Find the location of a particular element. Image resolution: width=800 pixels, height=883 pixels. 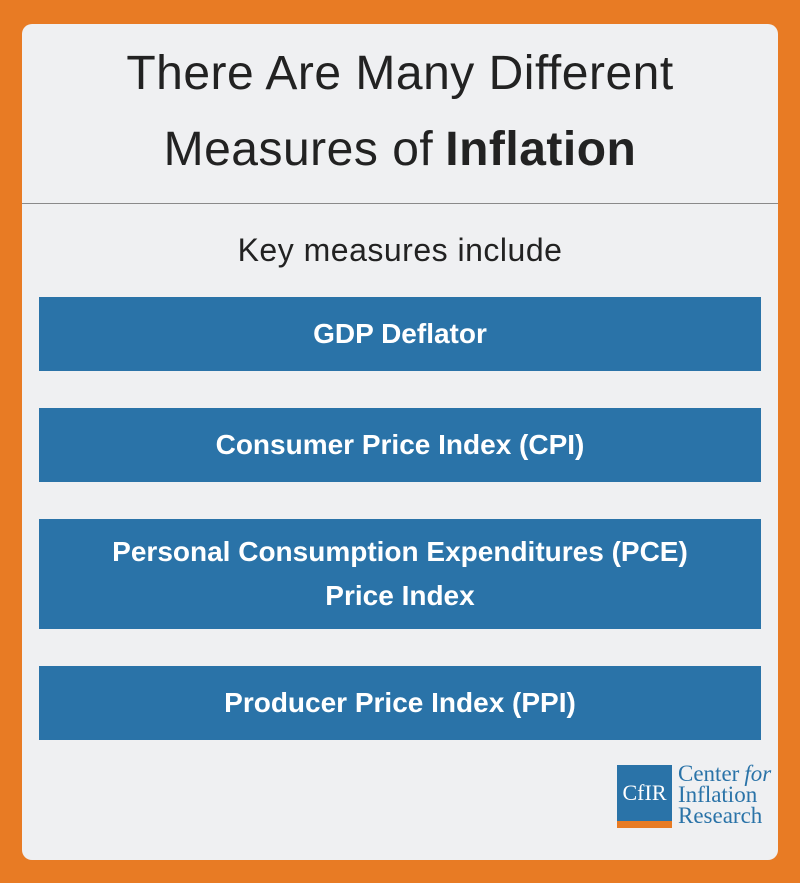

subtitle: Key measures include is located at coordinates (400, 250).